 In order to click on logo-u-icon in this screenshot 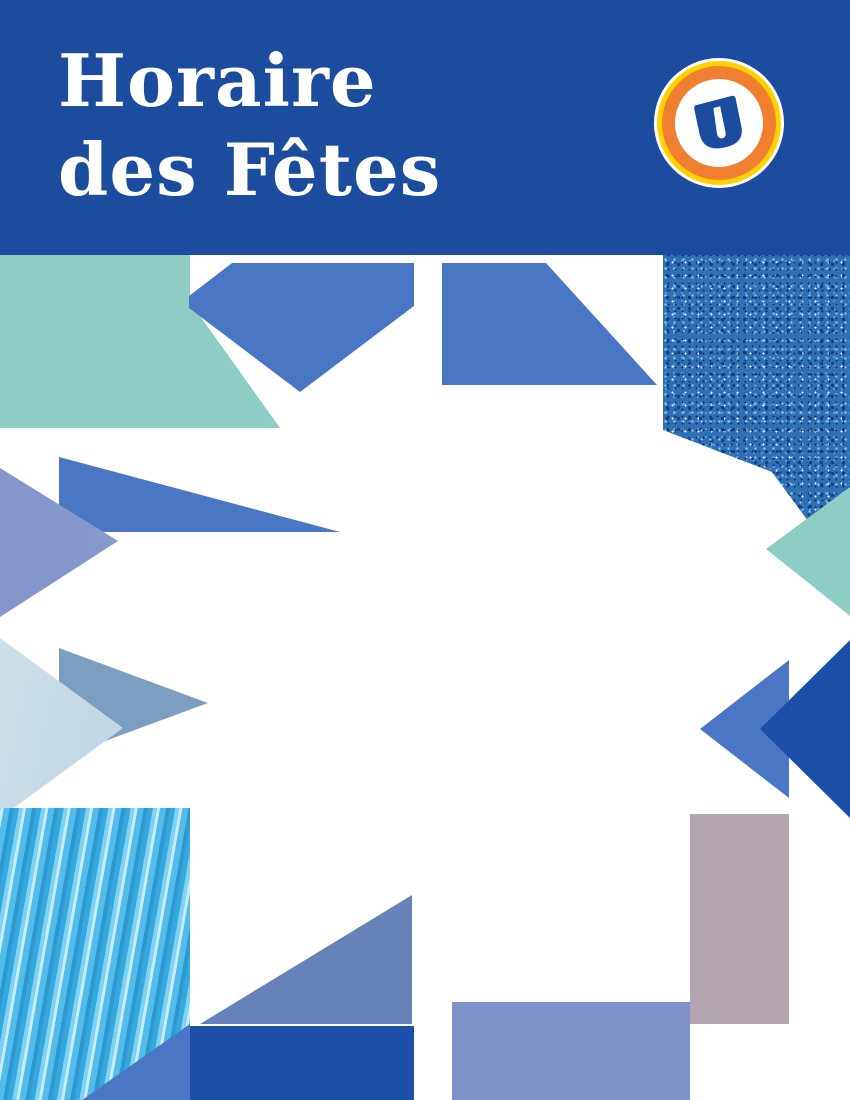, I will do `click(718, 122)`.